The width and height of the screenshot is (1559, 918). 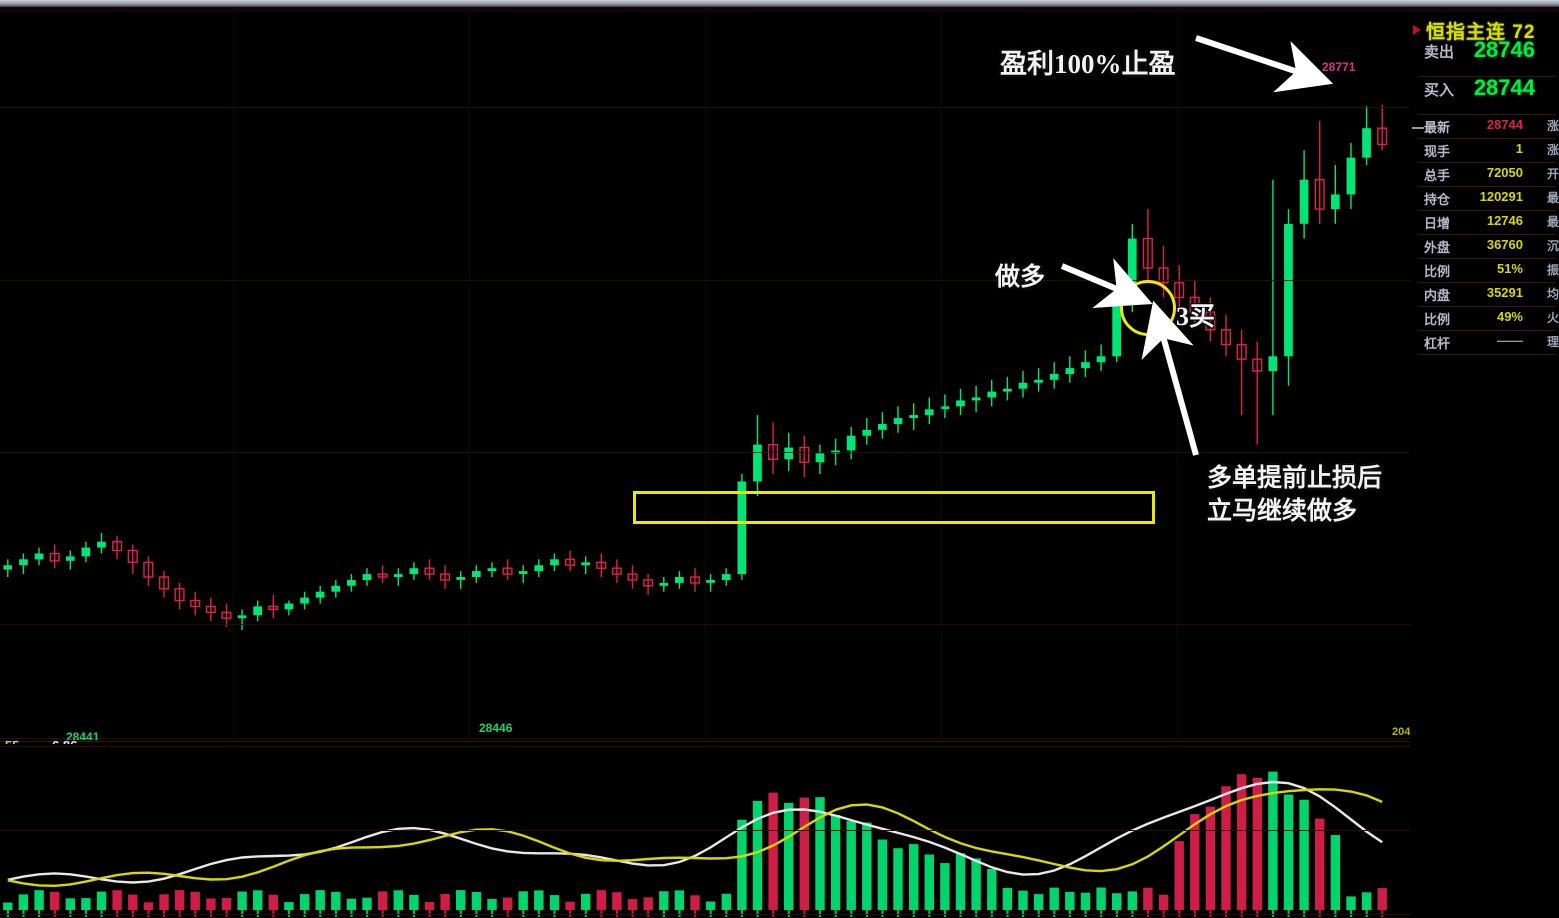 I want to click on quote-row-11: 杠杆 —— 理, so click(x=1484, y=343).